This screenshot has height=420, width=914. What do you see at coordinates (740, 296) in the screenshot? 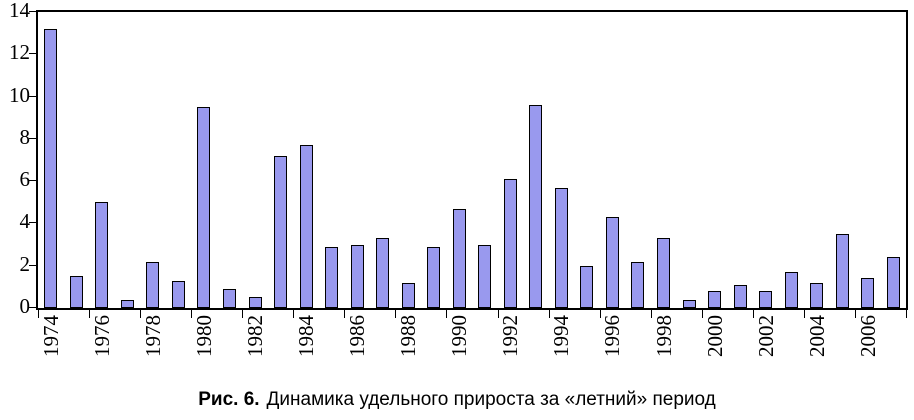
I see `bar-2001` at bounding box center [740, 296].